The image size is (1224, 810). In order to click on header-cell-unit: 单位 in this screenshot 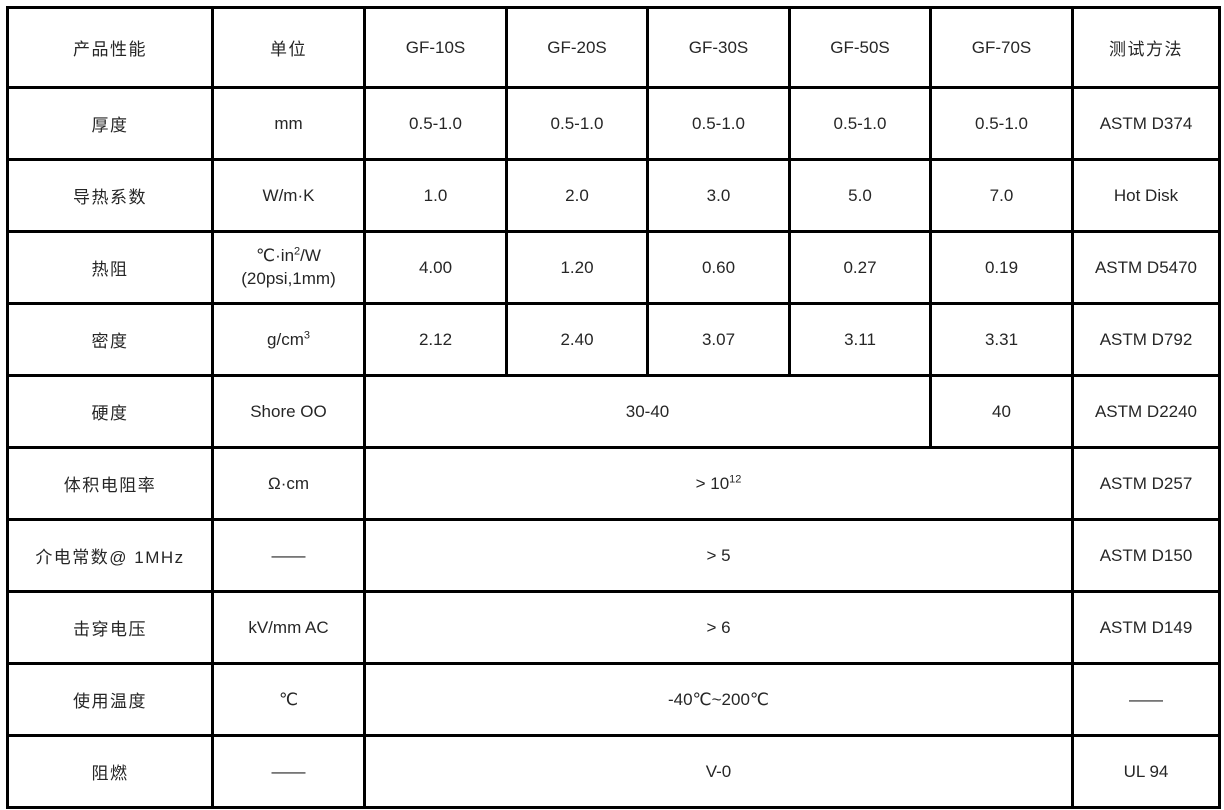, I will do `click(288, 47)`.